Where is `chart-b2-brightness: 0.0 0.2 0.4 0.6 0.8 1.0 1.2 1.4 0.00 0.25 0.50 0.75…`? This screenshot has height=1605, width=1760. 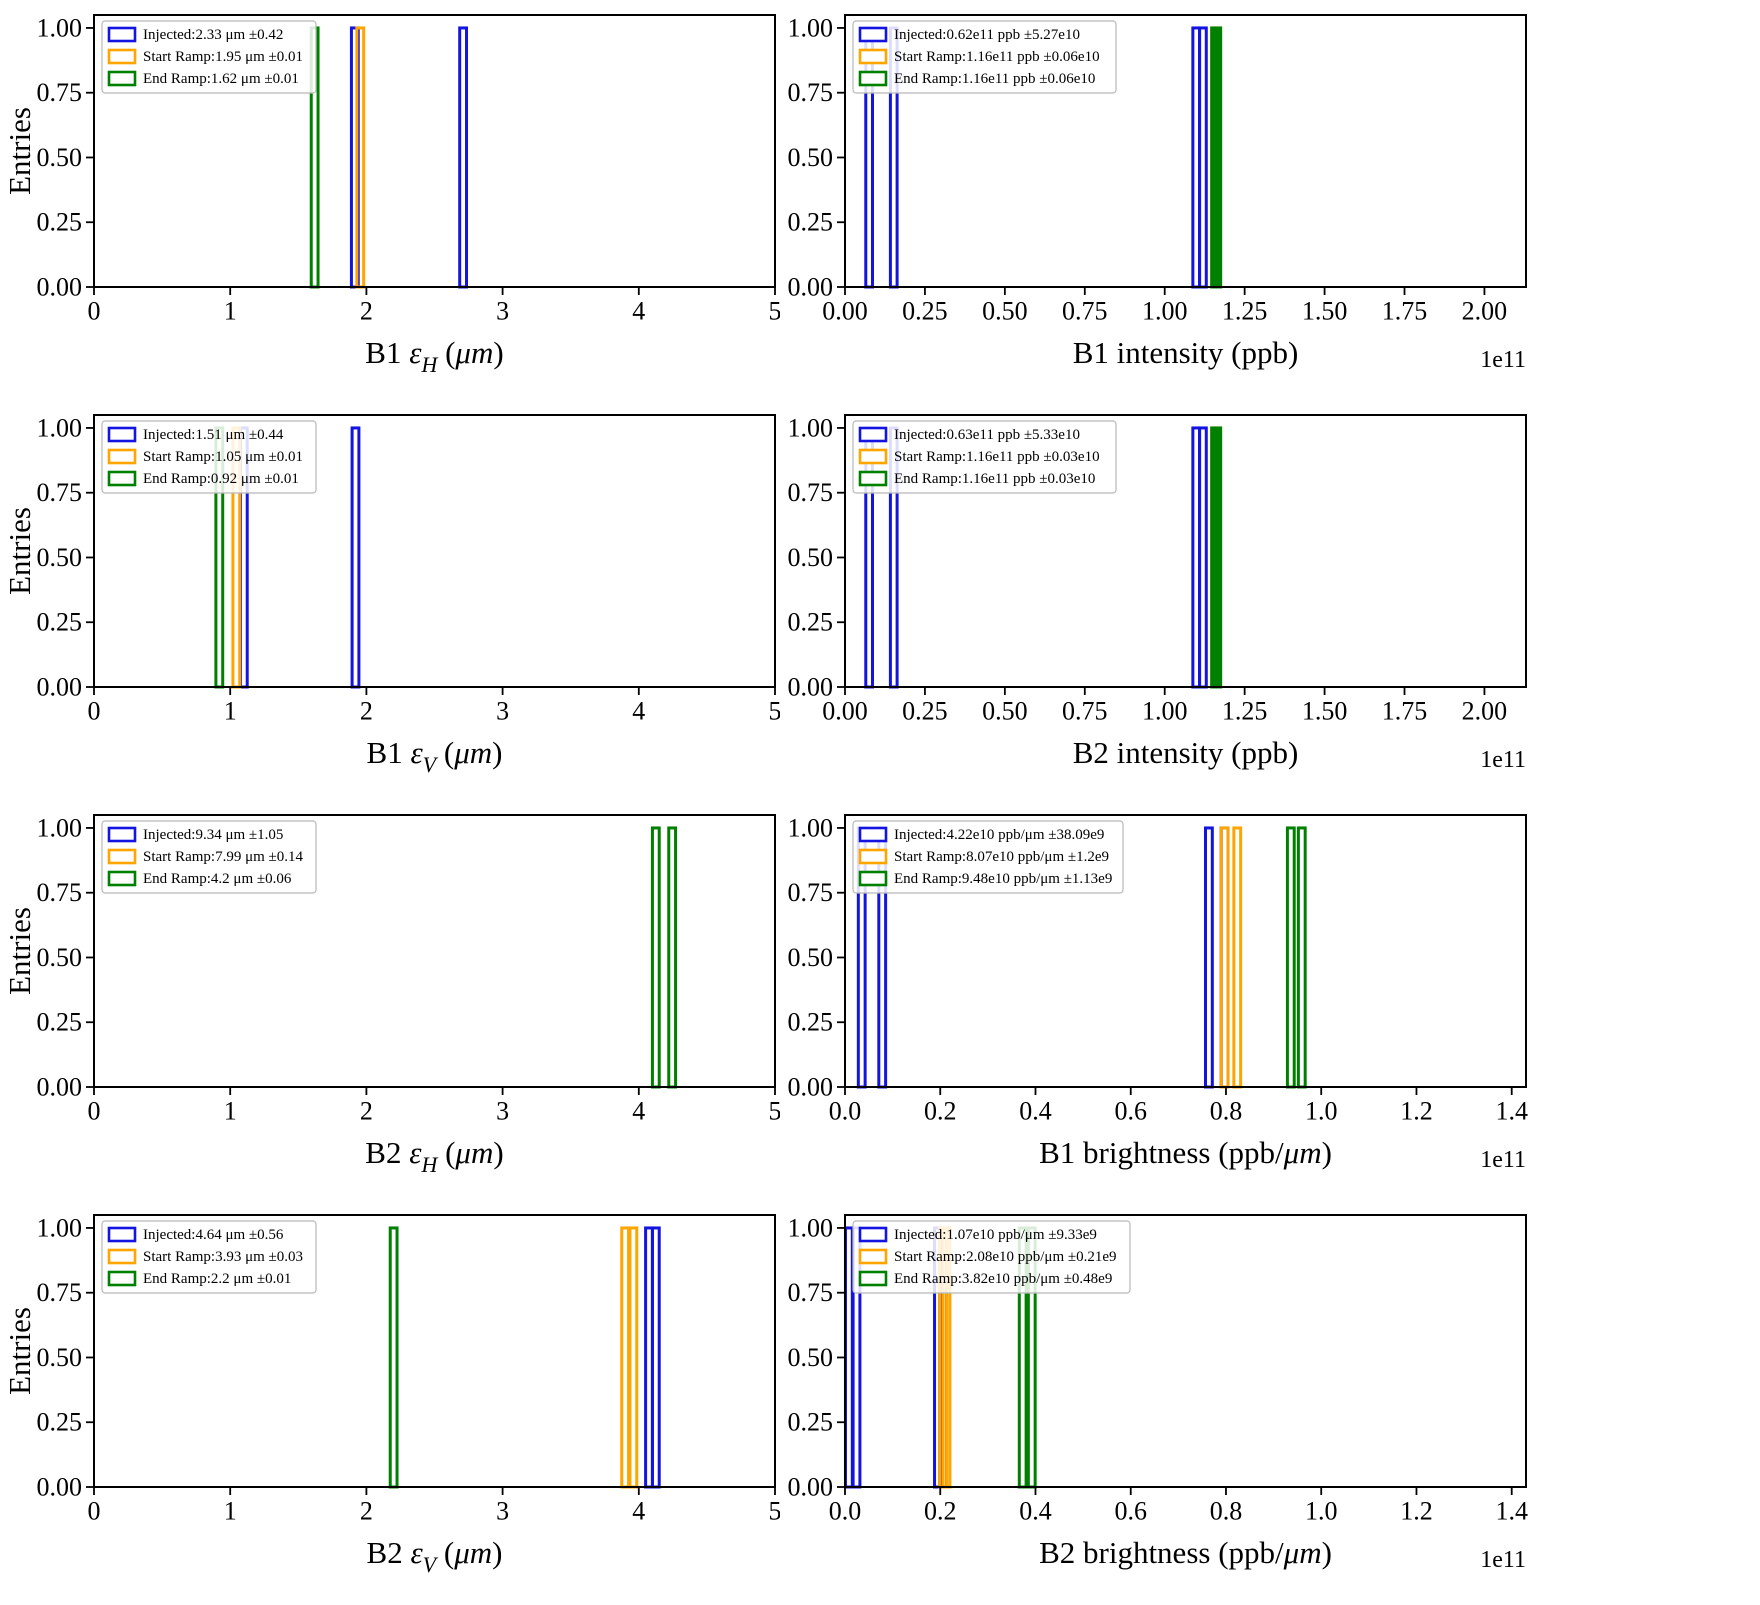 chart-b2-brightness: 0.0 0.2 0.4 0.6 0.8 1.0 1.2 1.4 0.00 0.25 0.50 0.75… is located at coordinates (1270, 1400).